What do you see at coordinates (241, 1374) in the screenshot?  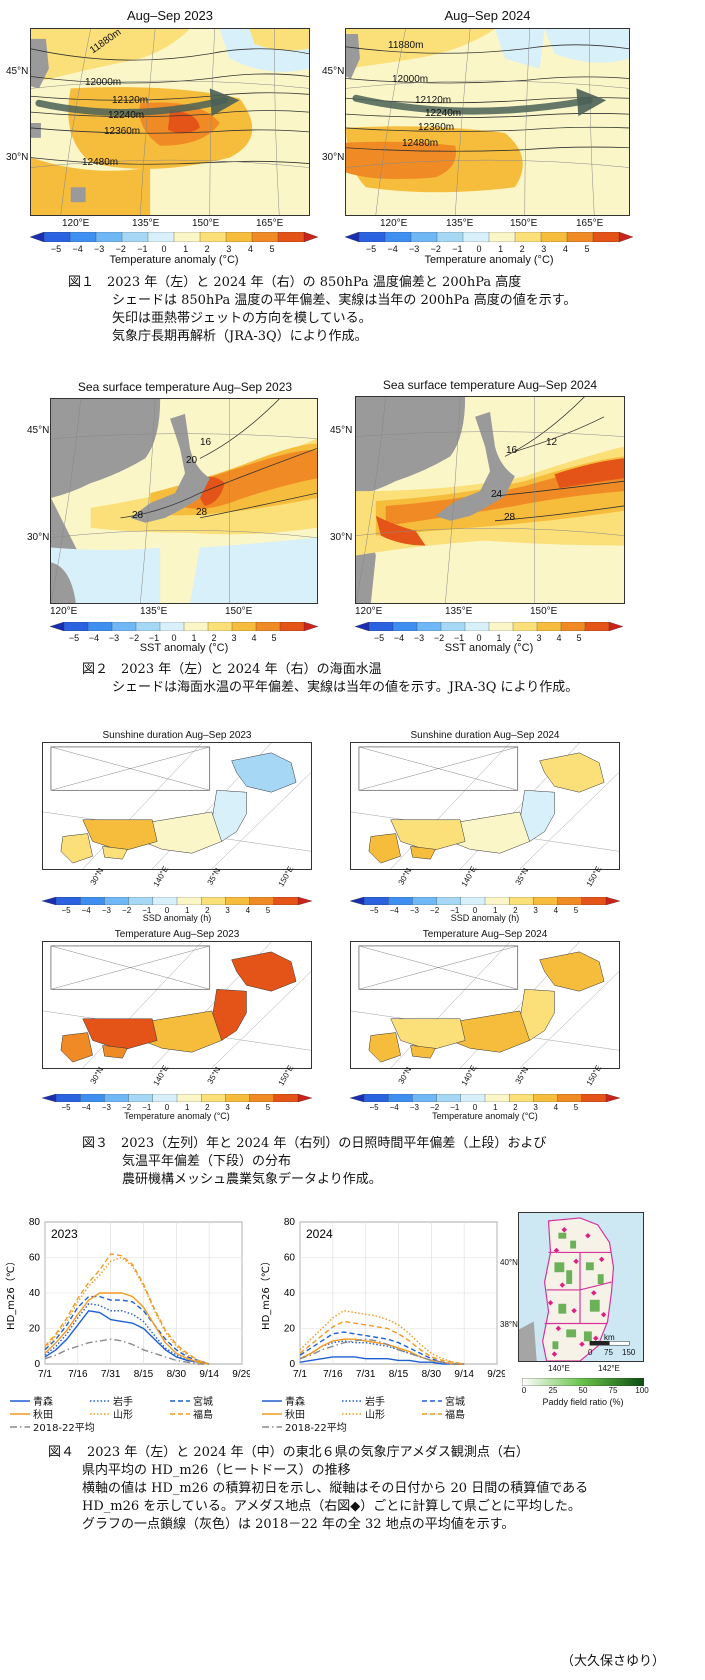 I see `x-tick-label: 9/29` at bounding box center [241, 1374].